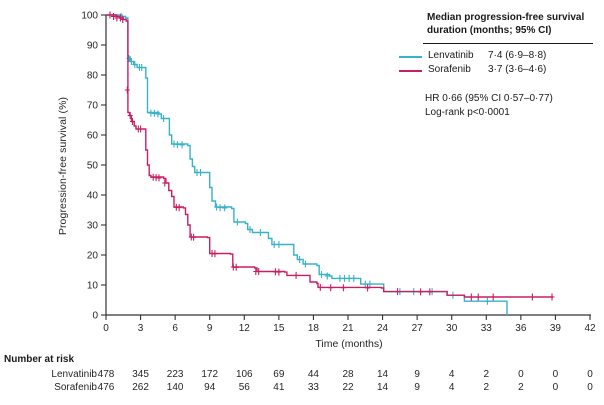 This screenshot has height=405, width=604. I want to click on risk-row-label-sorafenib: Sorafenib, so click(75, 387).